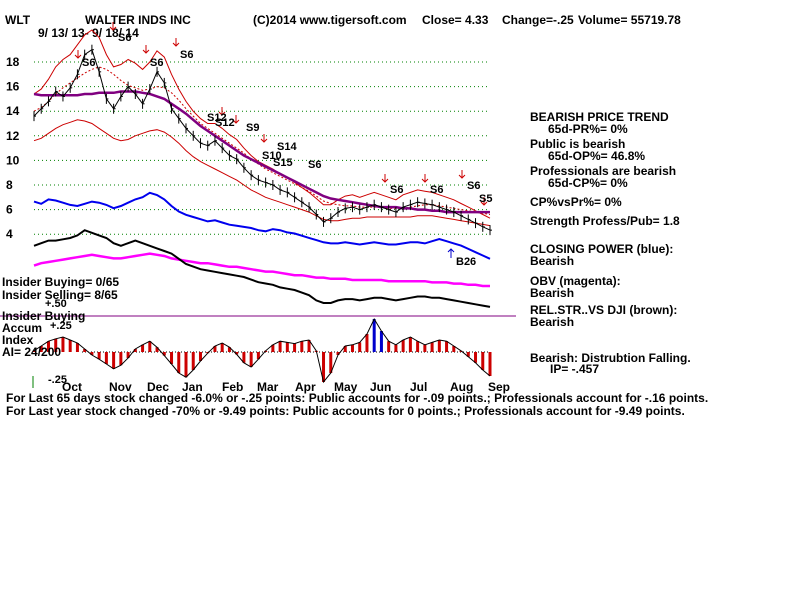 The width and height of the screenshot is (800, 600). I want to click on y-tick-label: 10, so click(13, 160).